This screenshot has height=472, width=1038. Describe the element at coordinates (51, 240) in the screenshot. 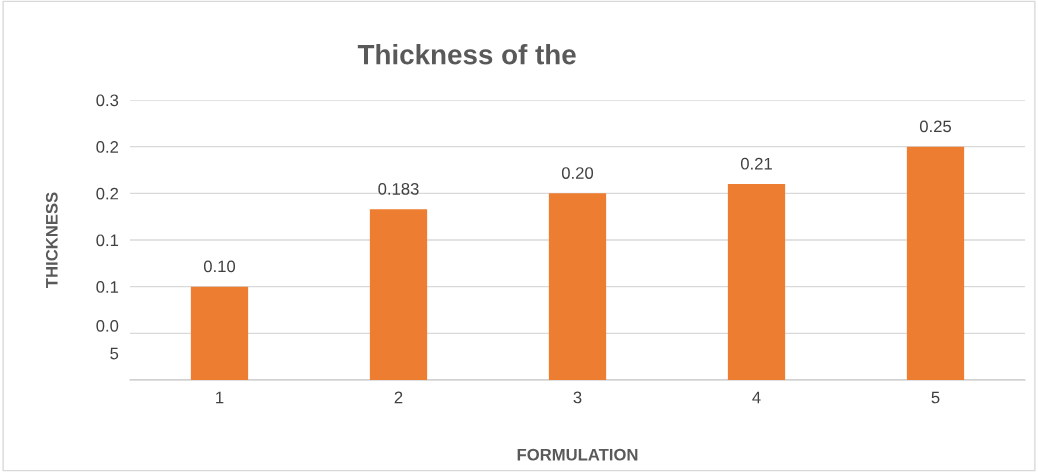

I see `y-axis-title: THICKNESS` at that location.